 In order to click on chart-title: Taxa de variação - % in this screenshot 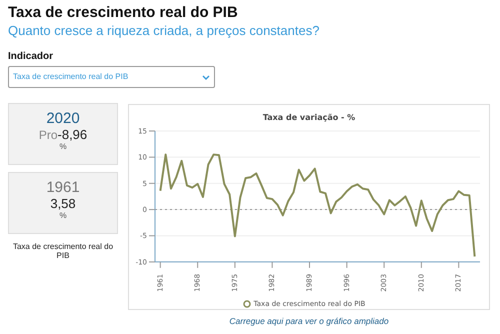, I will do `click(309, 117)`.